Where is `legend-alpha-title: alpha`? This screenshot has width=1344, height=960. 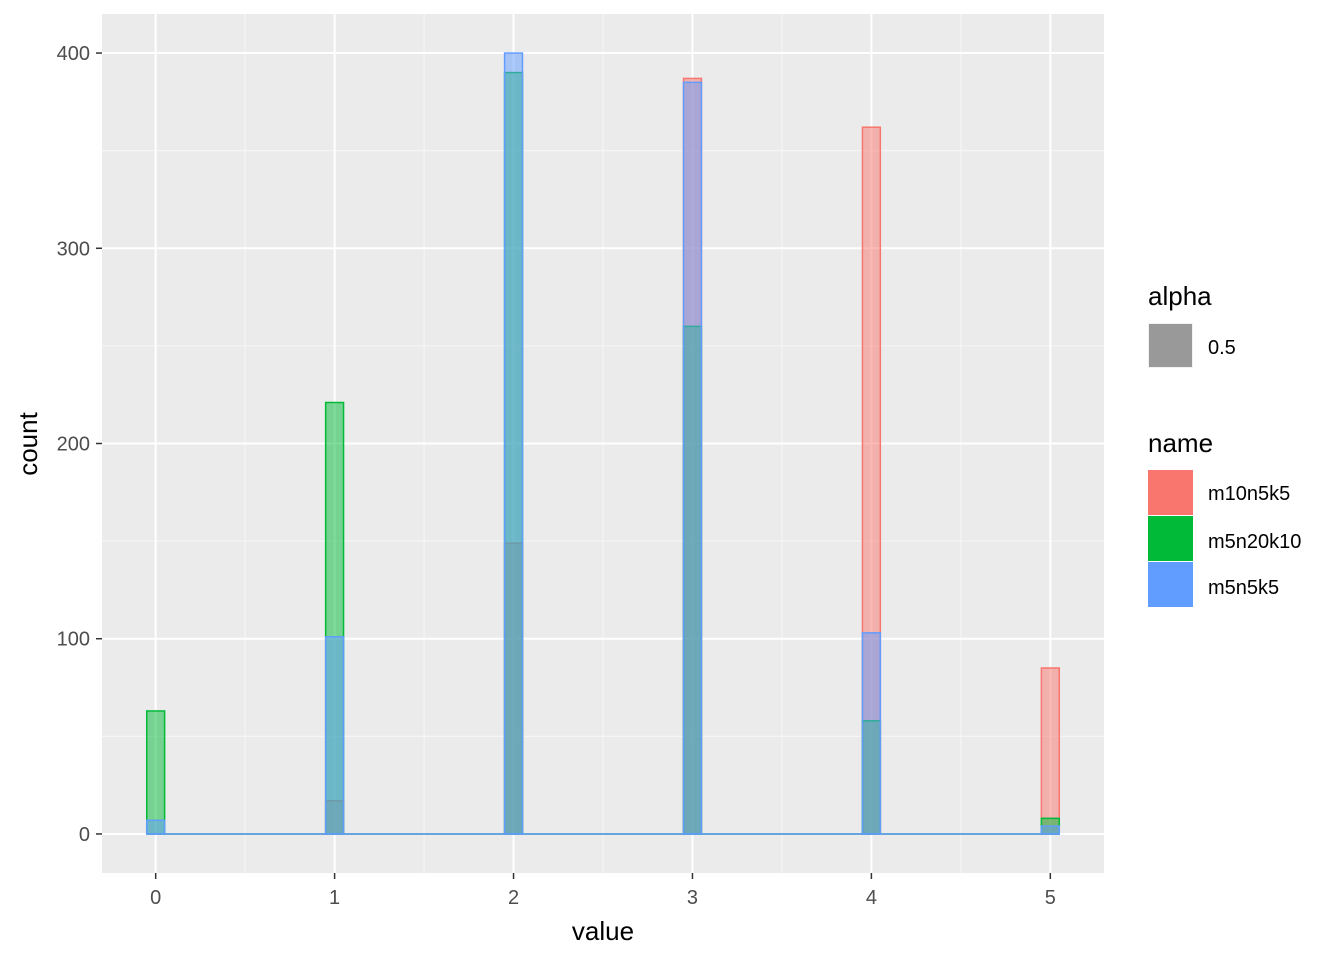 legend-alpha-title: alpha is located at coordinates (1180, 296).